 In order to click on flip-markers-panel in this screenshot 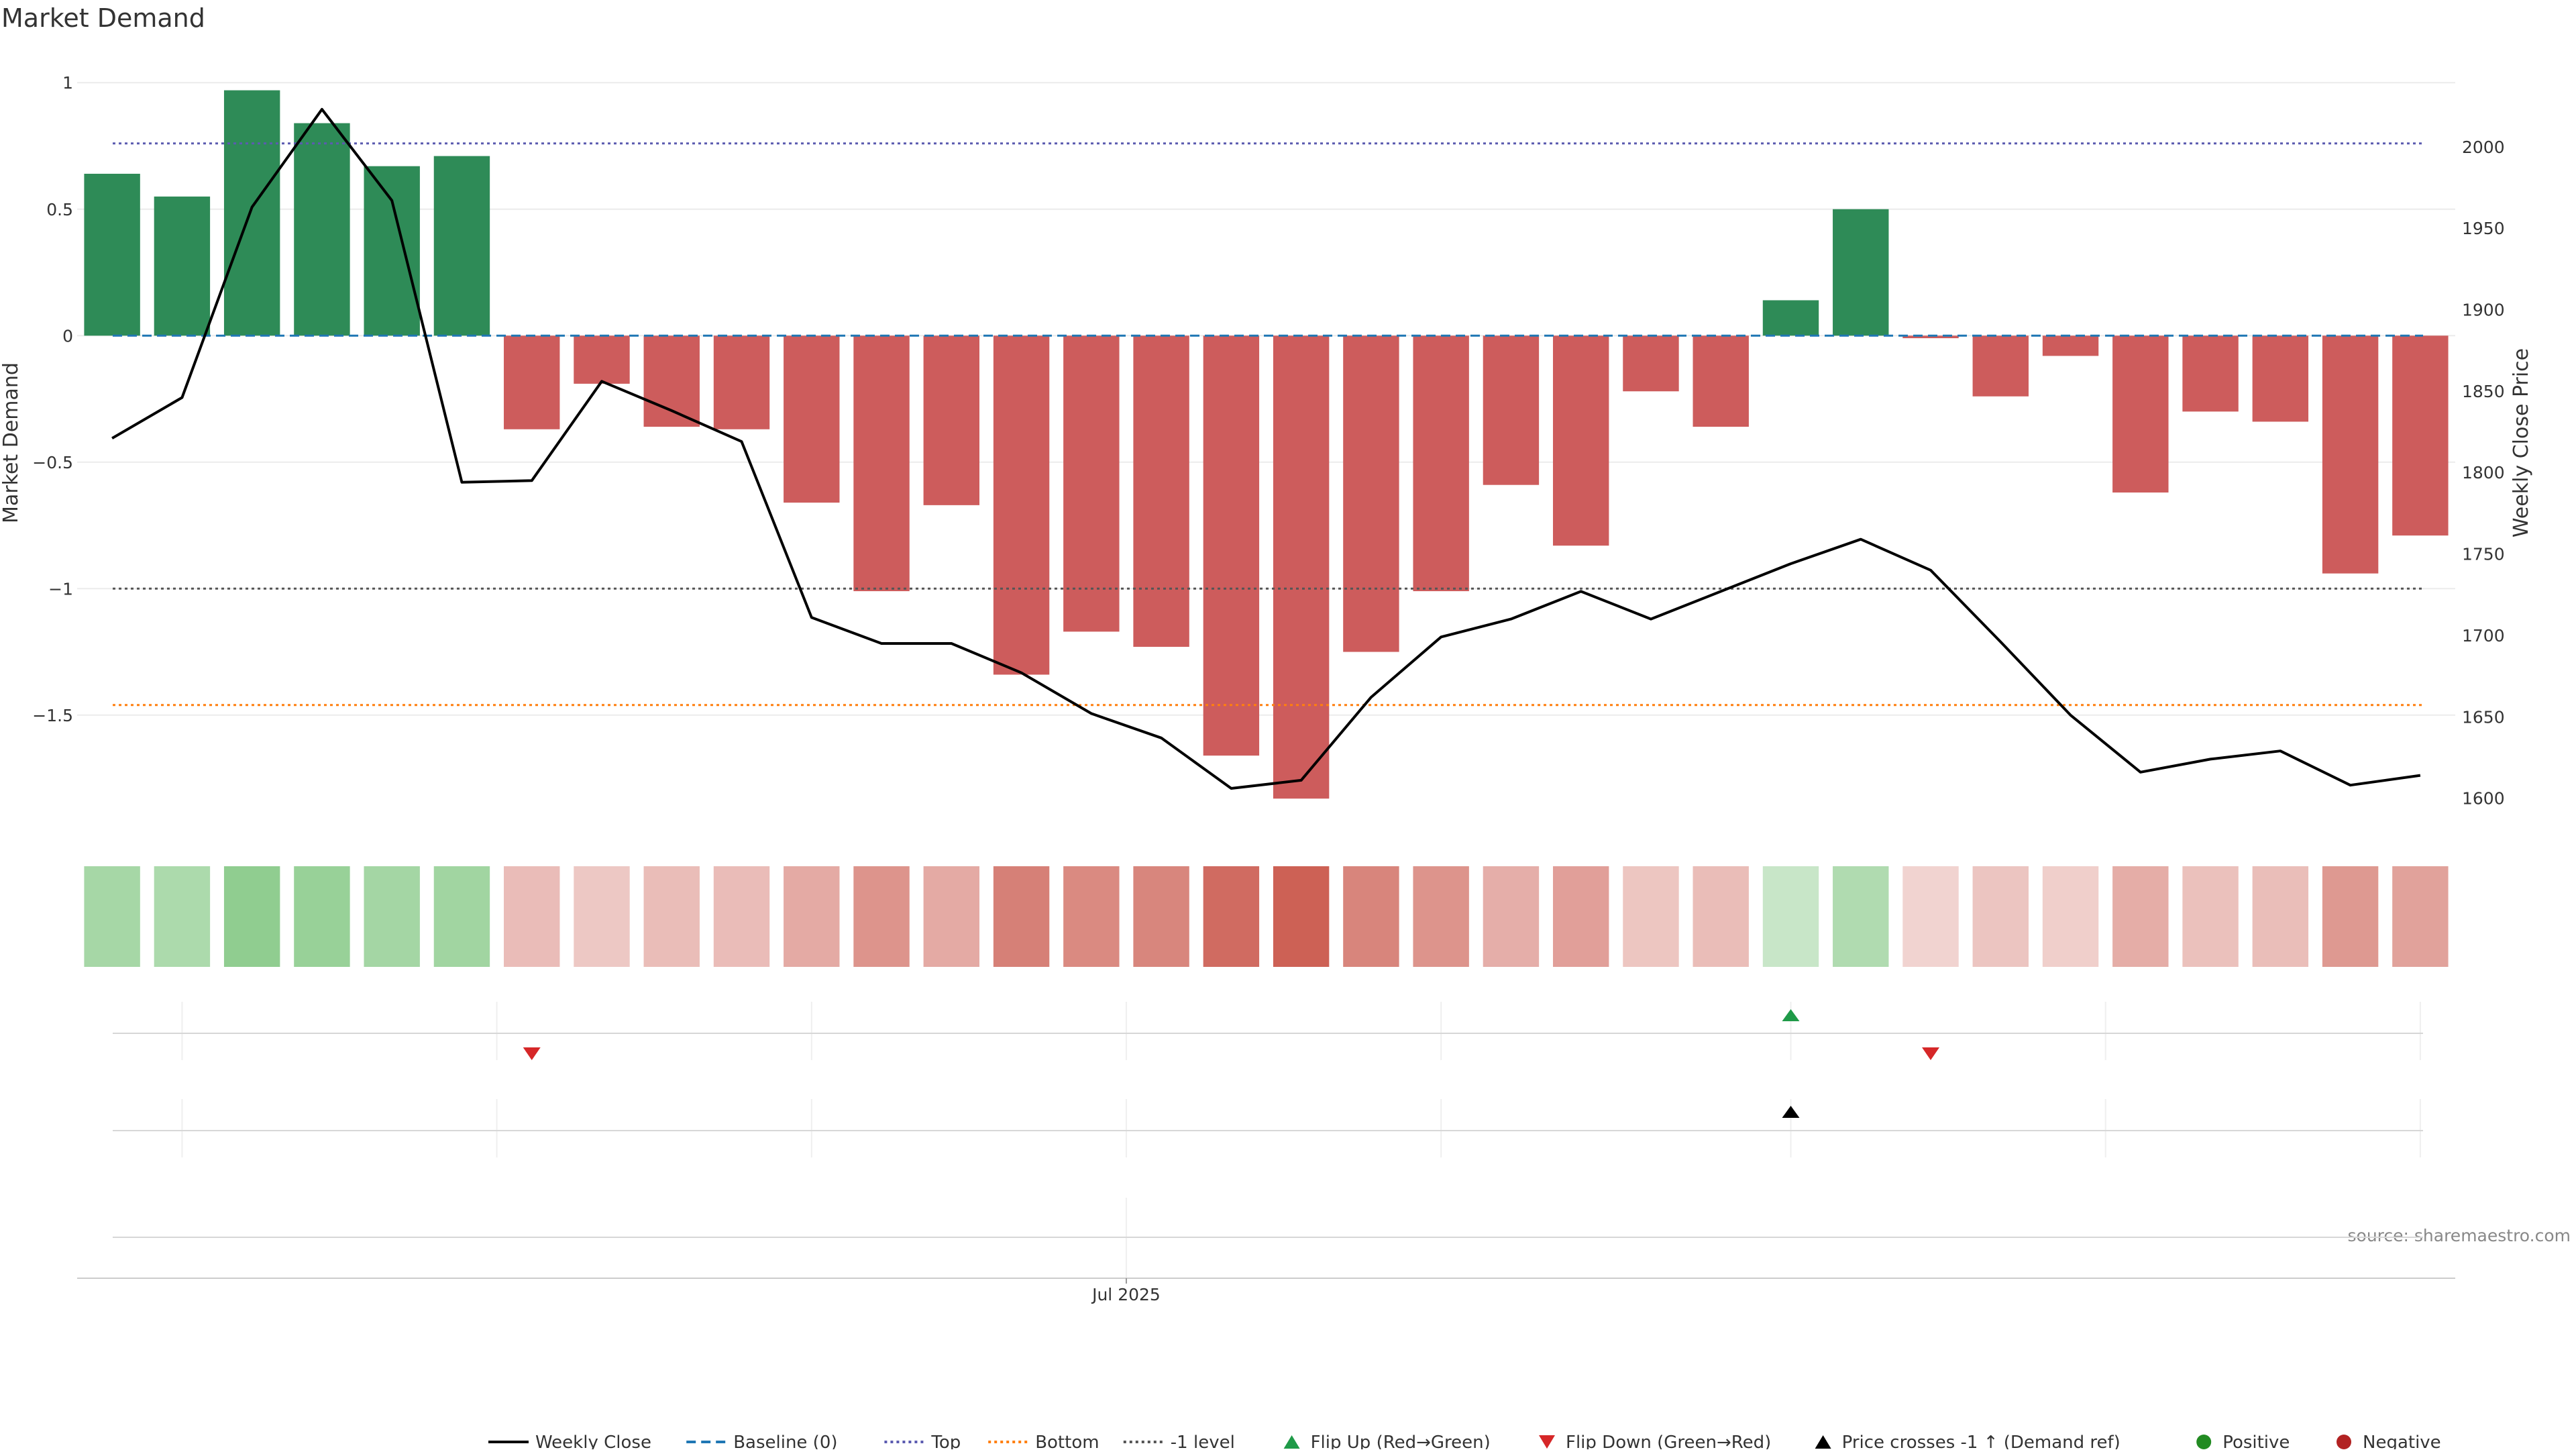, I will do `click(1268, 1035)`.